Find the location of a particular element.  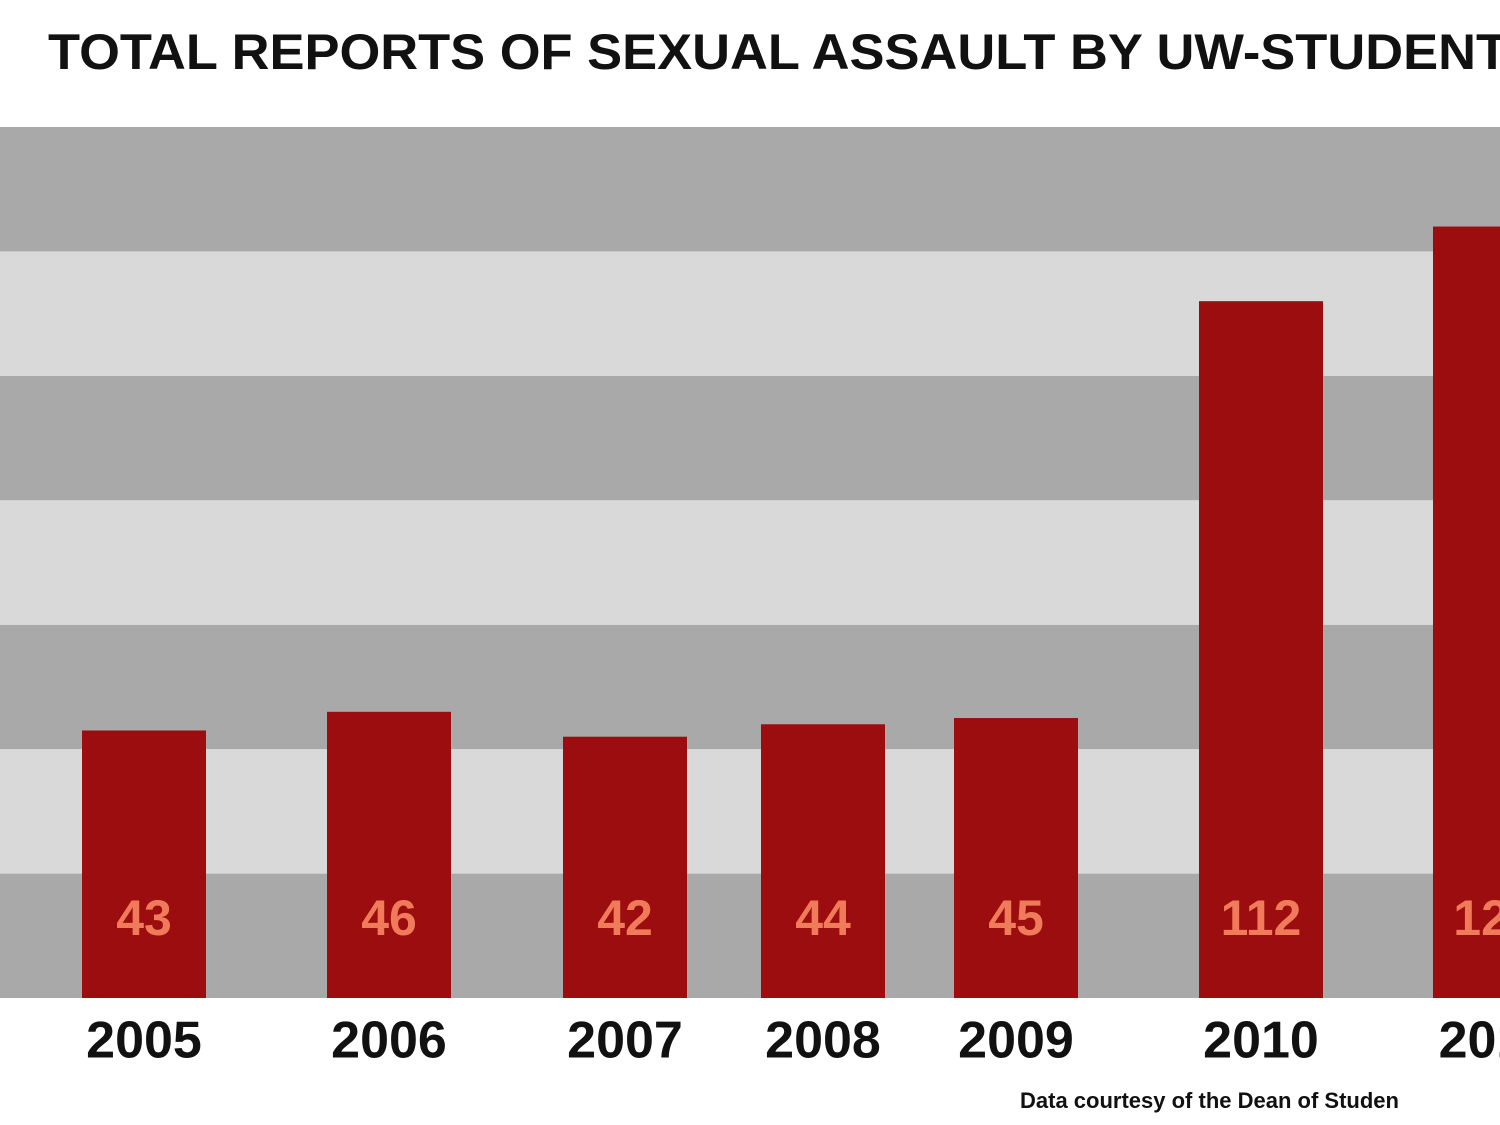

value-label: 124 is located at coordinates (1476, 918).